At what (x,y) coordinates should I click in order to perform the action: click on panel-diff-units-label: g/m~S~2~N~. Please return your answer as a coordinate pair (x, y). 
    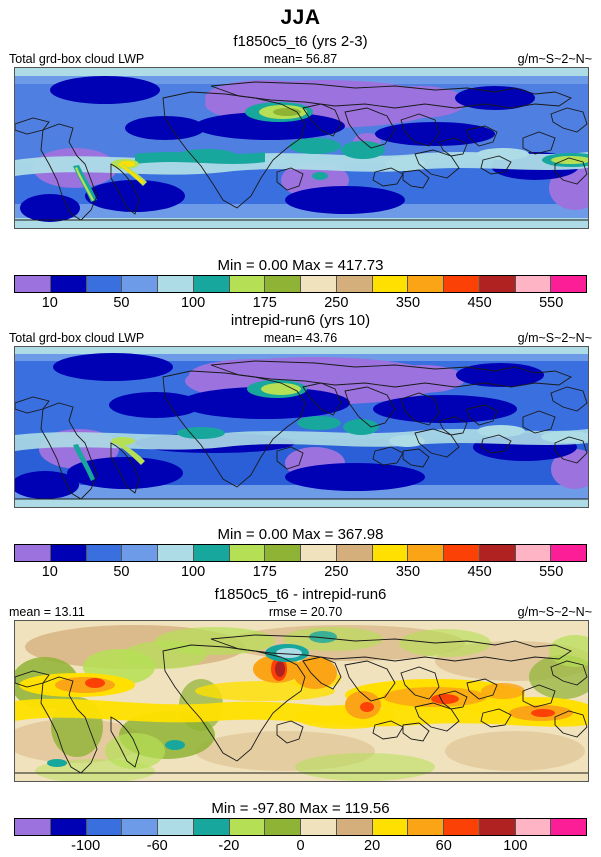
    Looking at the image, I should click on (554, 612).